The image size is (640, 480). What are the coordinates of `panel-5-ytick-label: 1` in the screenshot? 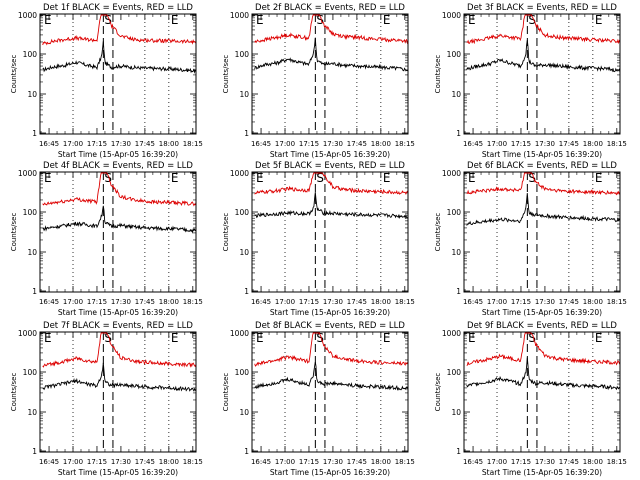 It's located at (246, 291).